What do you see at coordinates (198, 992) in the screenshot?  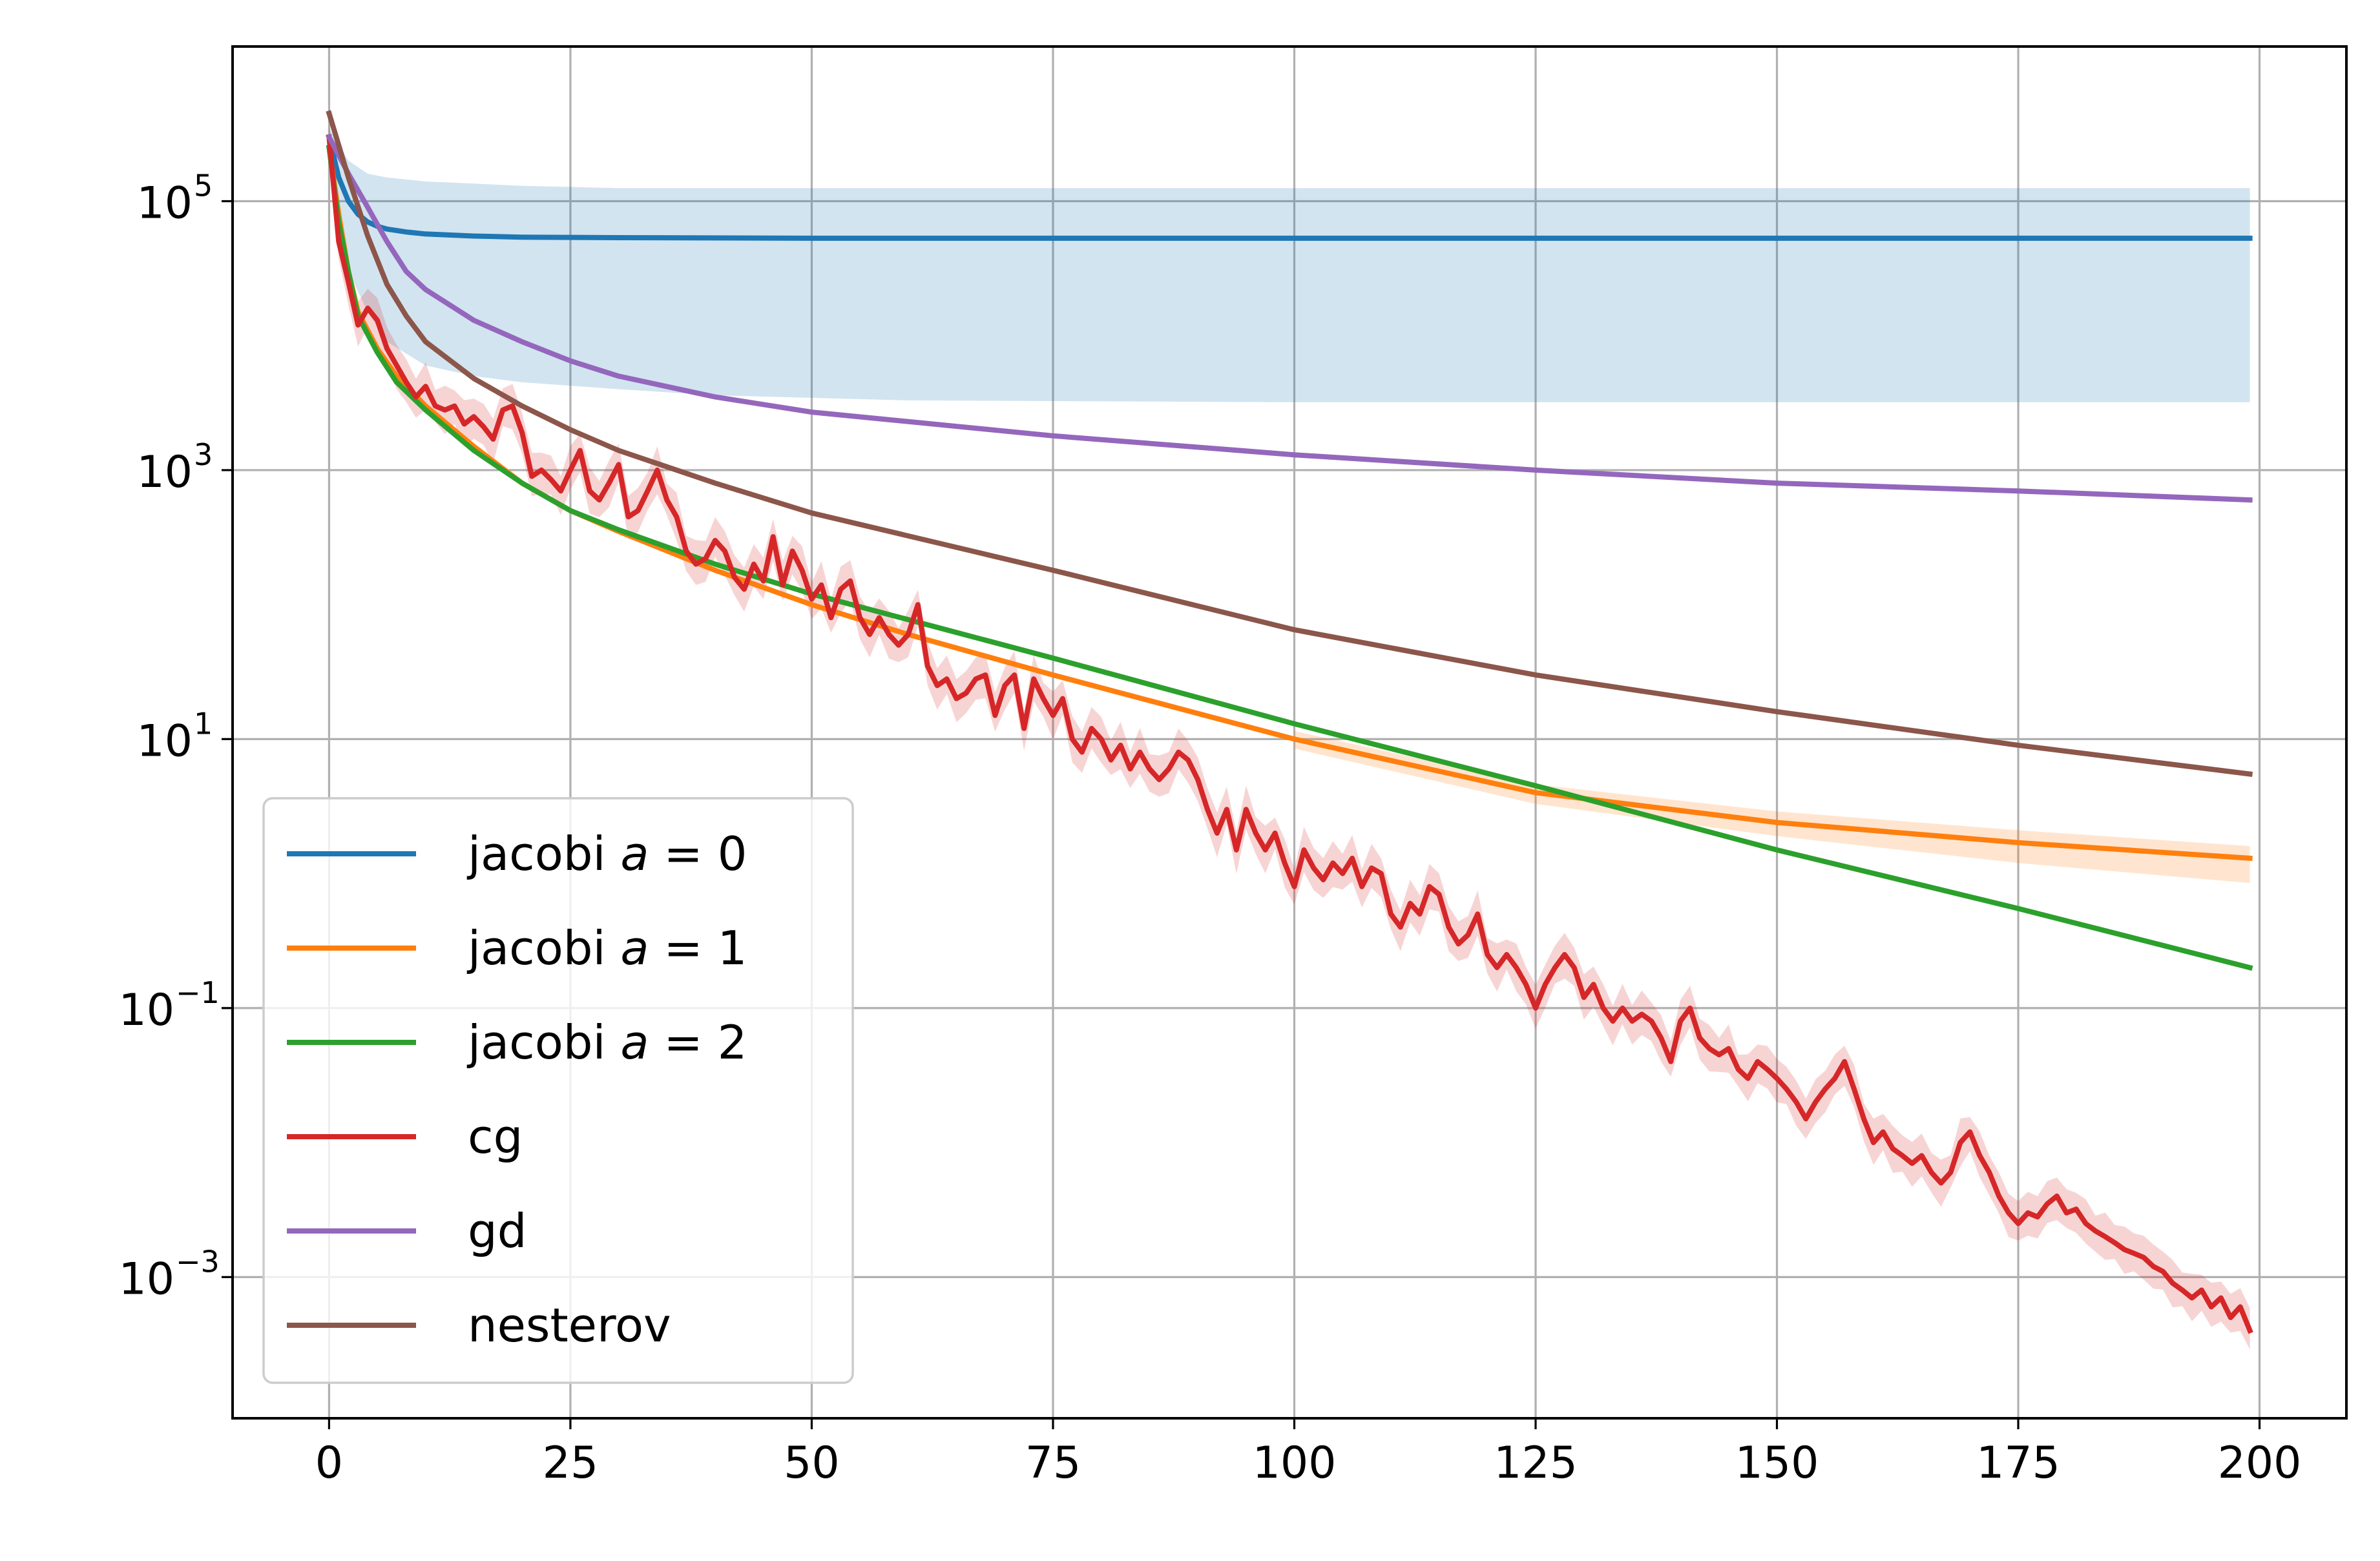 I see `y-tick-exponent: −1` at bounding box center [198, 992].